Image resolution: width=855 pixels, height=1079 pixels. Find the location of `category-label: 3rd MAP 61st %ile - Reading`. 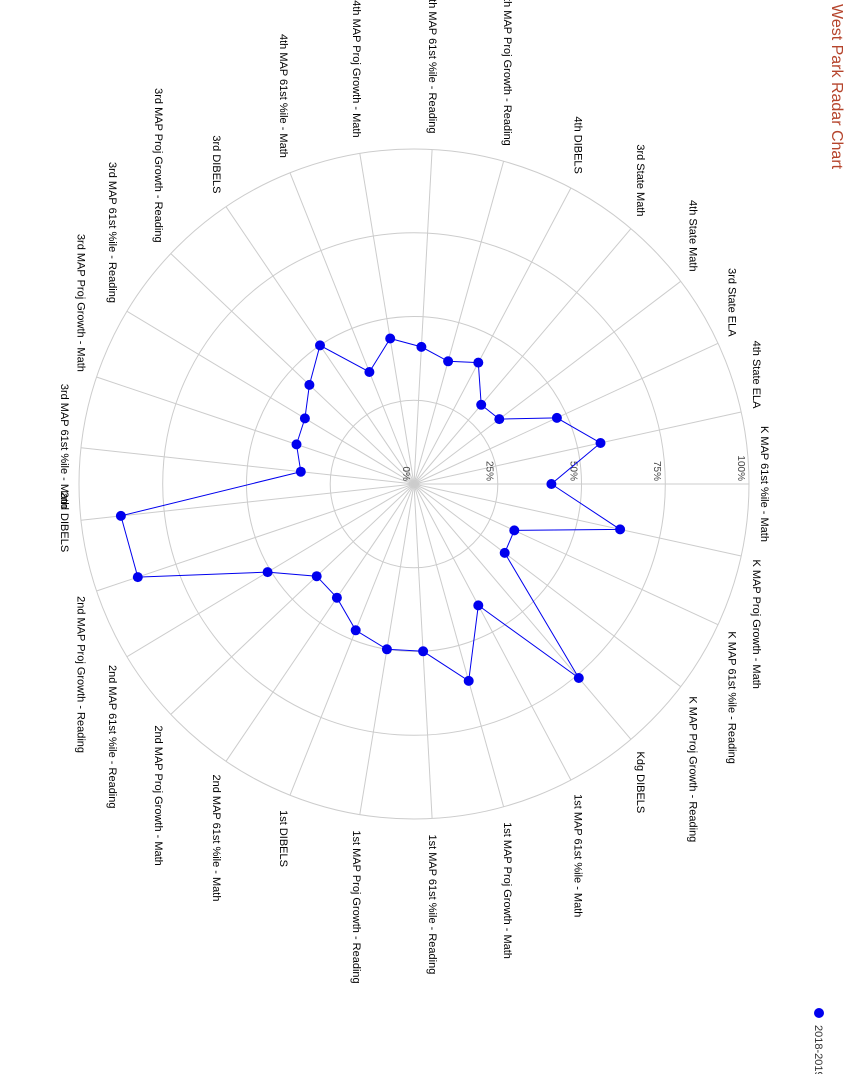

category-label: 3rd MAP 61st %ile - Reading is located at coordinates (112, 232).